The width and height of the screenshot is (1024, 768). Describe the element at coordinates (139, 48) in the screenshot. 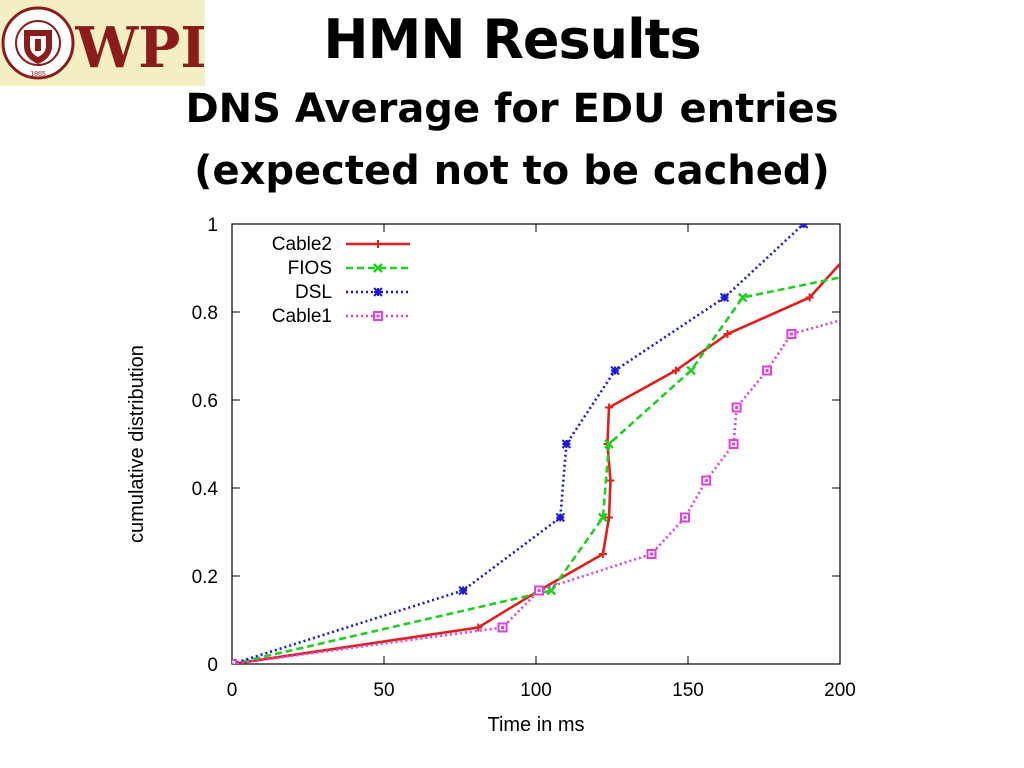

I see `wpi-logo-text: WPI` at that location.